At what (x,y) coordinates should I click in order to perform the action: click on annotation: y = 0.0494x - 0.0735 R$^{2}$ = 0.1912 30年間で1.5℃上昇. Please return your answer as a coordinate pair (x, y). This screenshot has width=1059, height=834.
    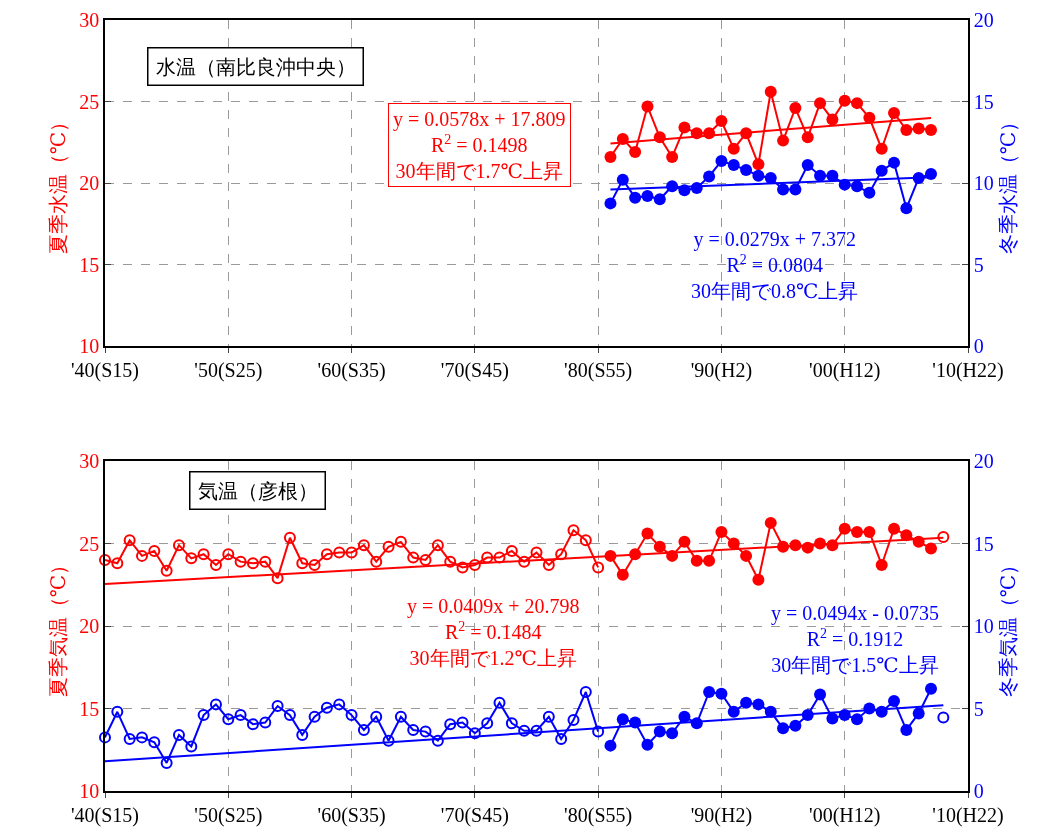
    Looking at the image, I should click on (855, 639).